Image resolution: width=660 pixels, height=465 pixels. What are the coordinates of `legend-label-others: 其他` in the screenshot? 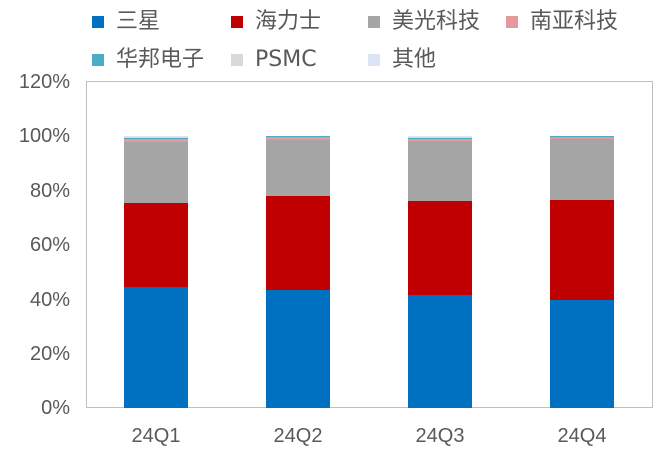 It's located at (414, 59).